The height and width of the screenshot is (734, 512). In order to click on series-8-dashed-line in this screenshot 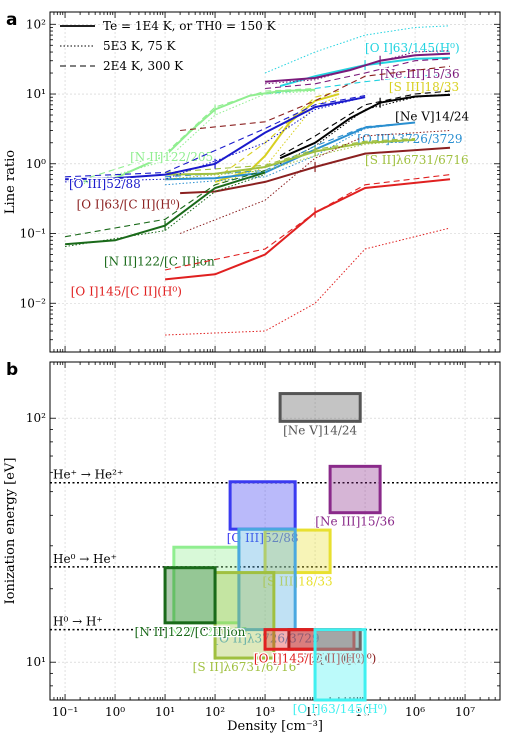, I will do `click(315, 98)`.